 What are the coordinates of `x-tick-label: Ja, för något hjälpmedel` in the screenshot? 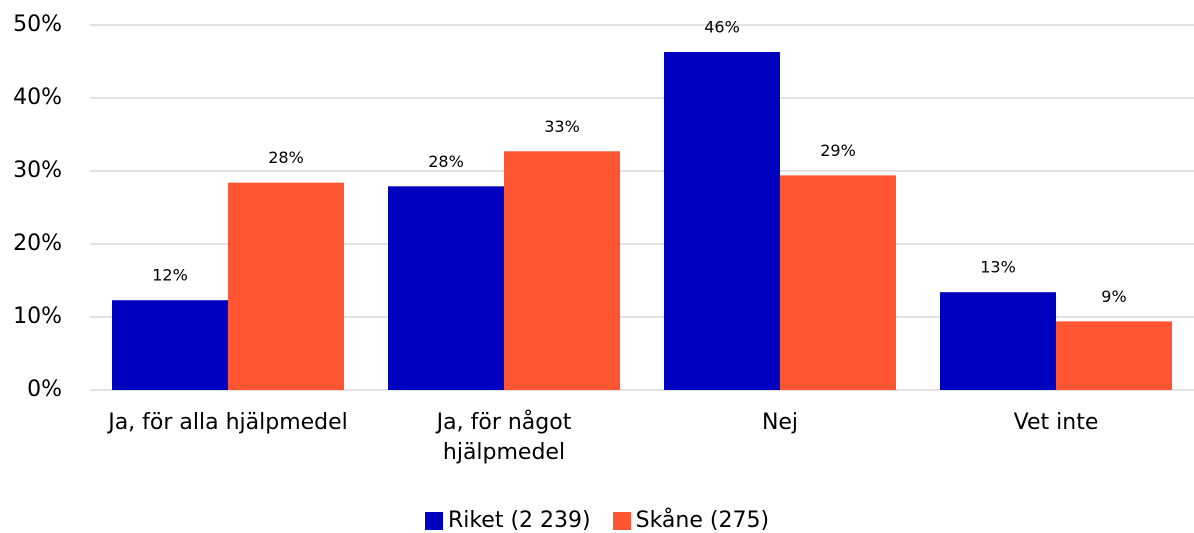 It's located at (504, 437).